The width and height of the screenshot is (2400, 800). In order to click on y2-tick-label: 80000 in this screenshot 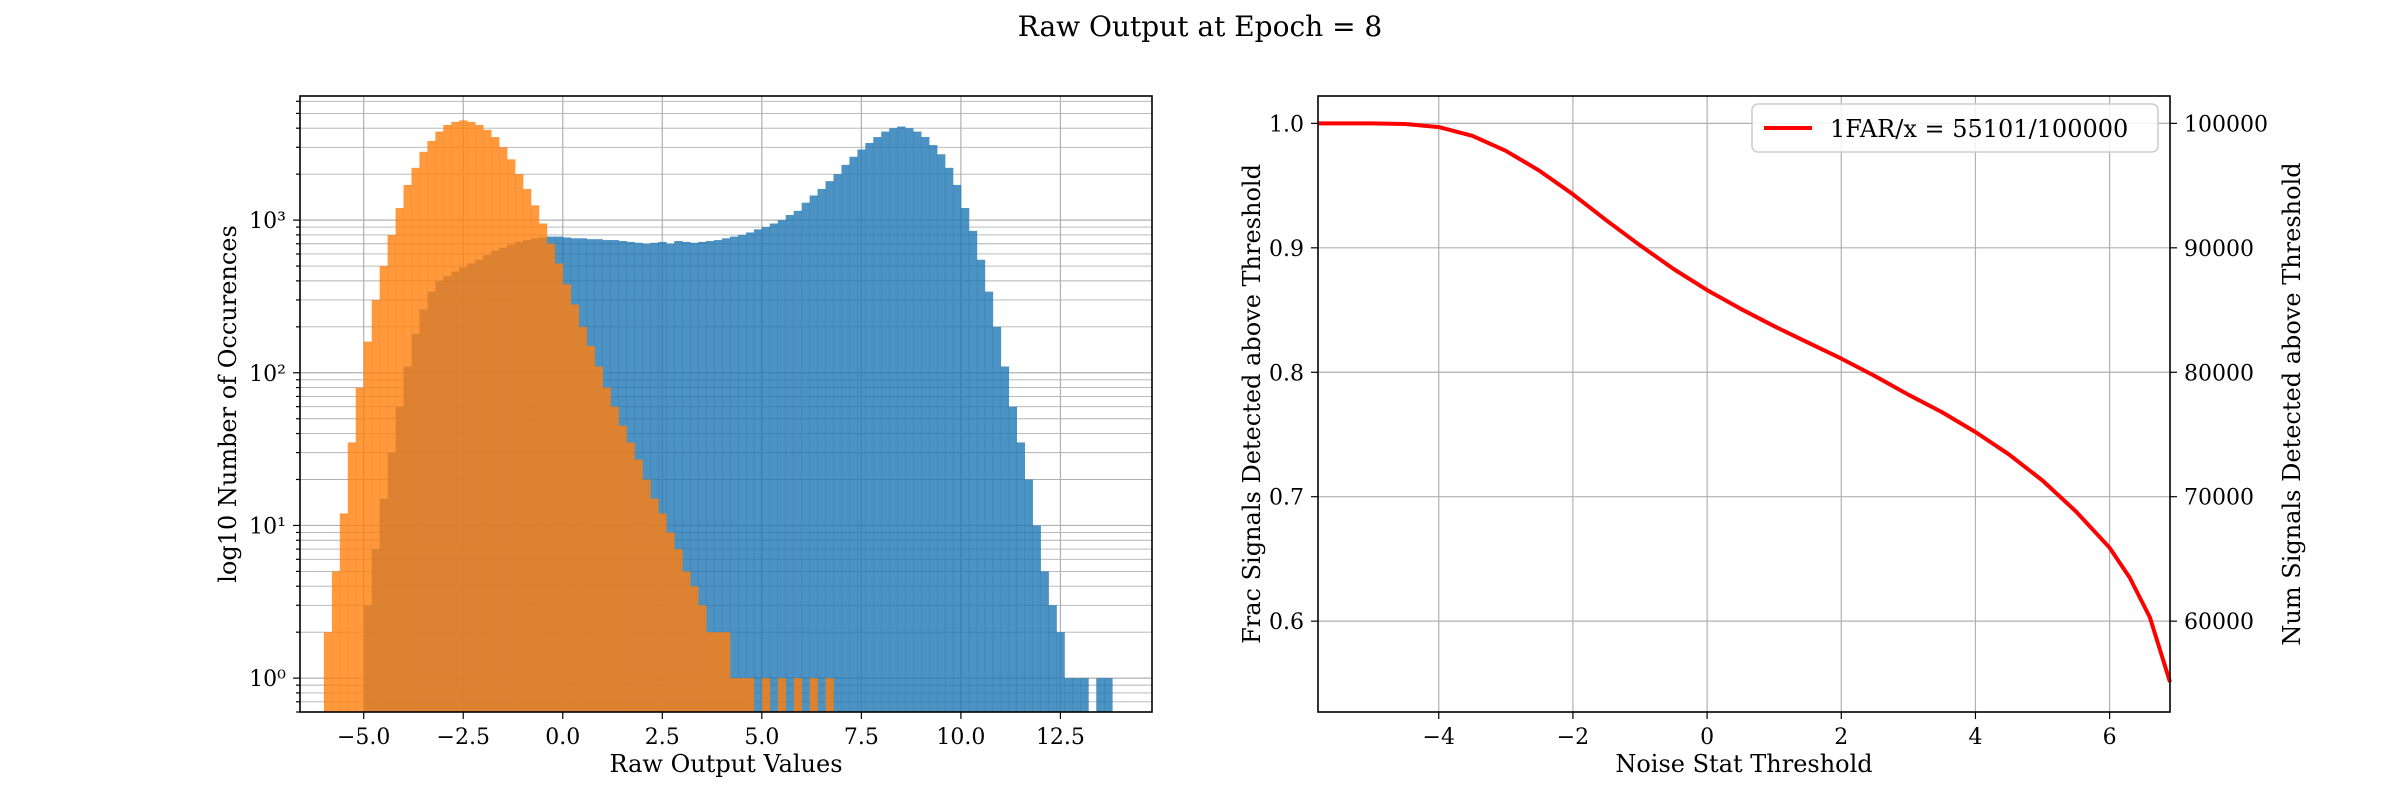, I will do `click(2219, 373)`.